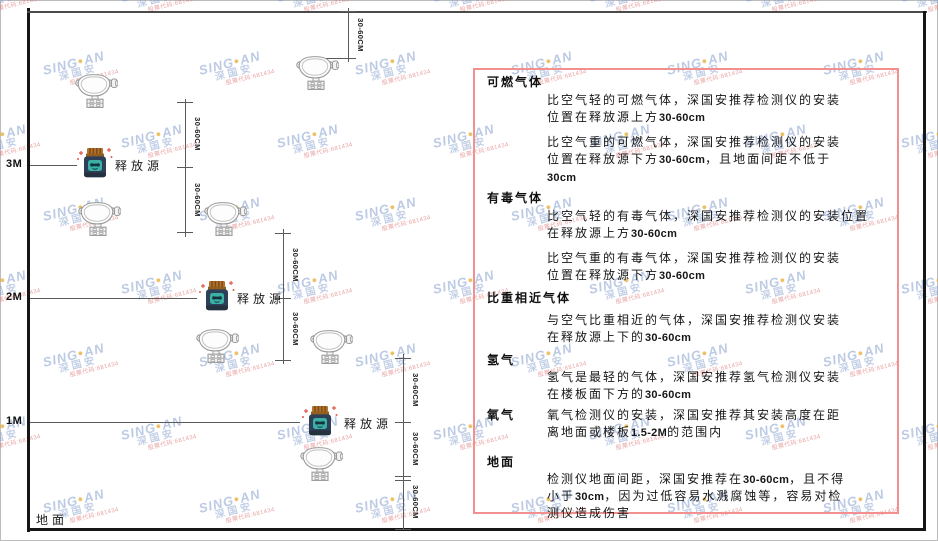 The image size is (938, 541). Describe the element at coordinates (689, 159) in the screenshot. I see `paragraph-line: 位置在释放源下方30-60cm，且地面间距不低于` at that location.